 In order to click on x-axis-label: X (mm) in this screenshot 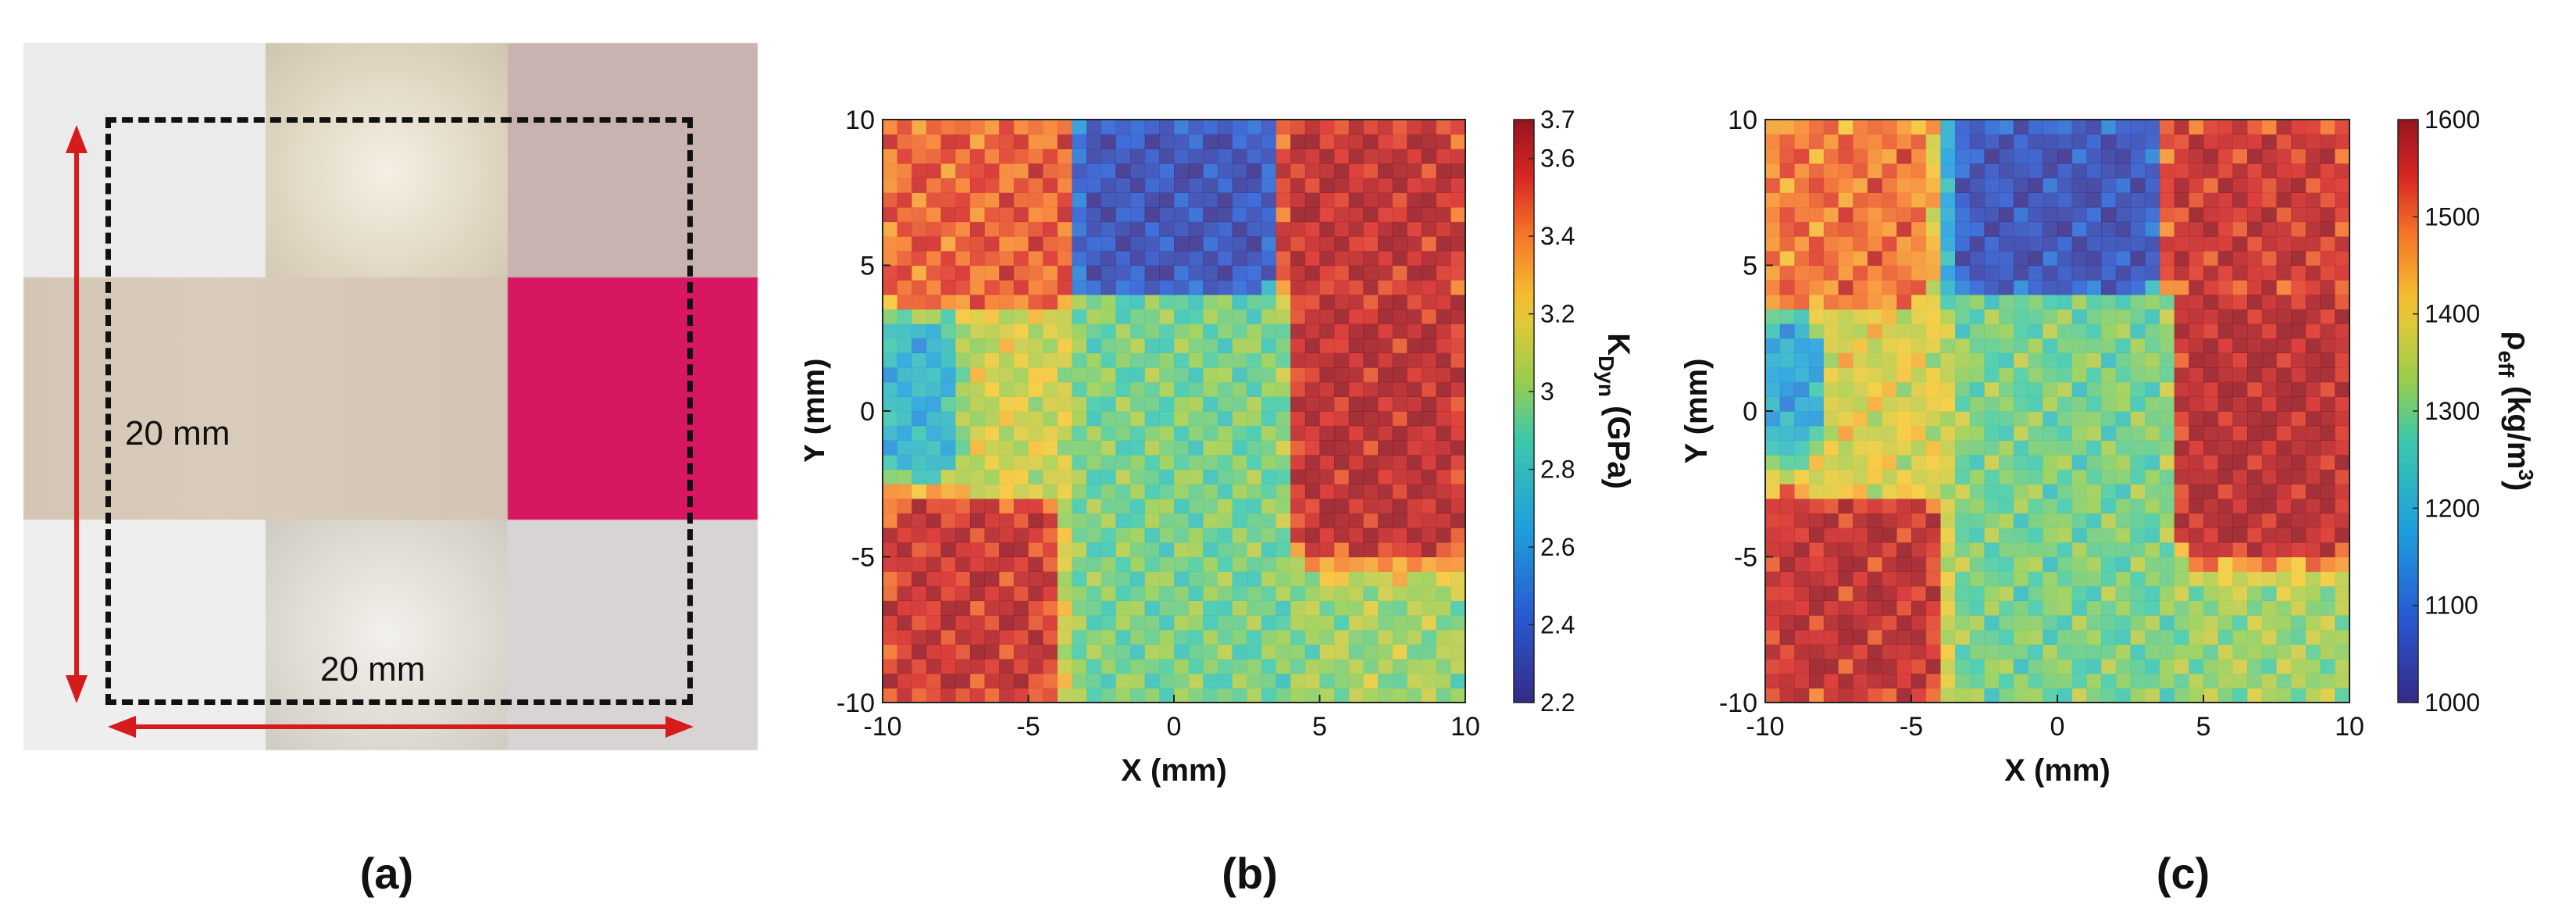, I will do `click(2057, 770)`.